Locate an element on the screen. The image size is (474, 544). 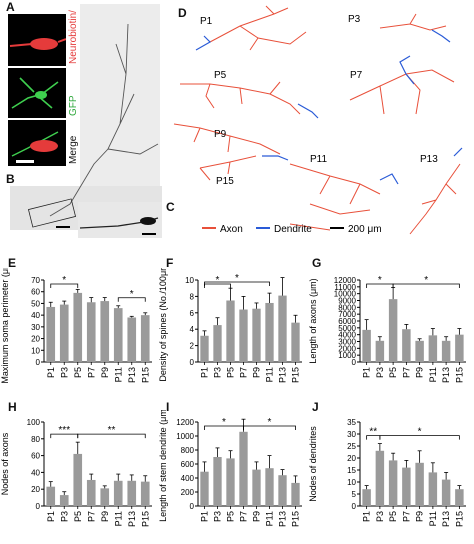
scale-bar-b is located at coordinates (63, 227).